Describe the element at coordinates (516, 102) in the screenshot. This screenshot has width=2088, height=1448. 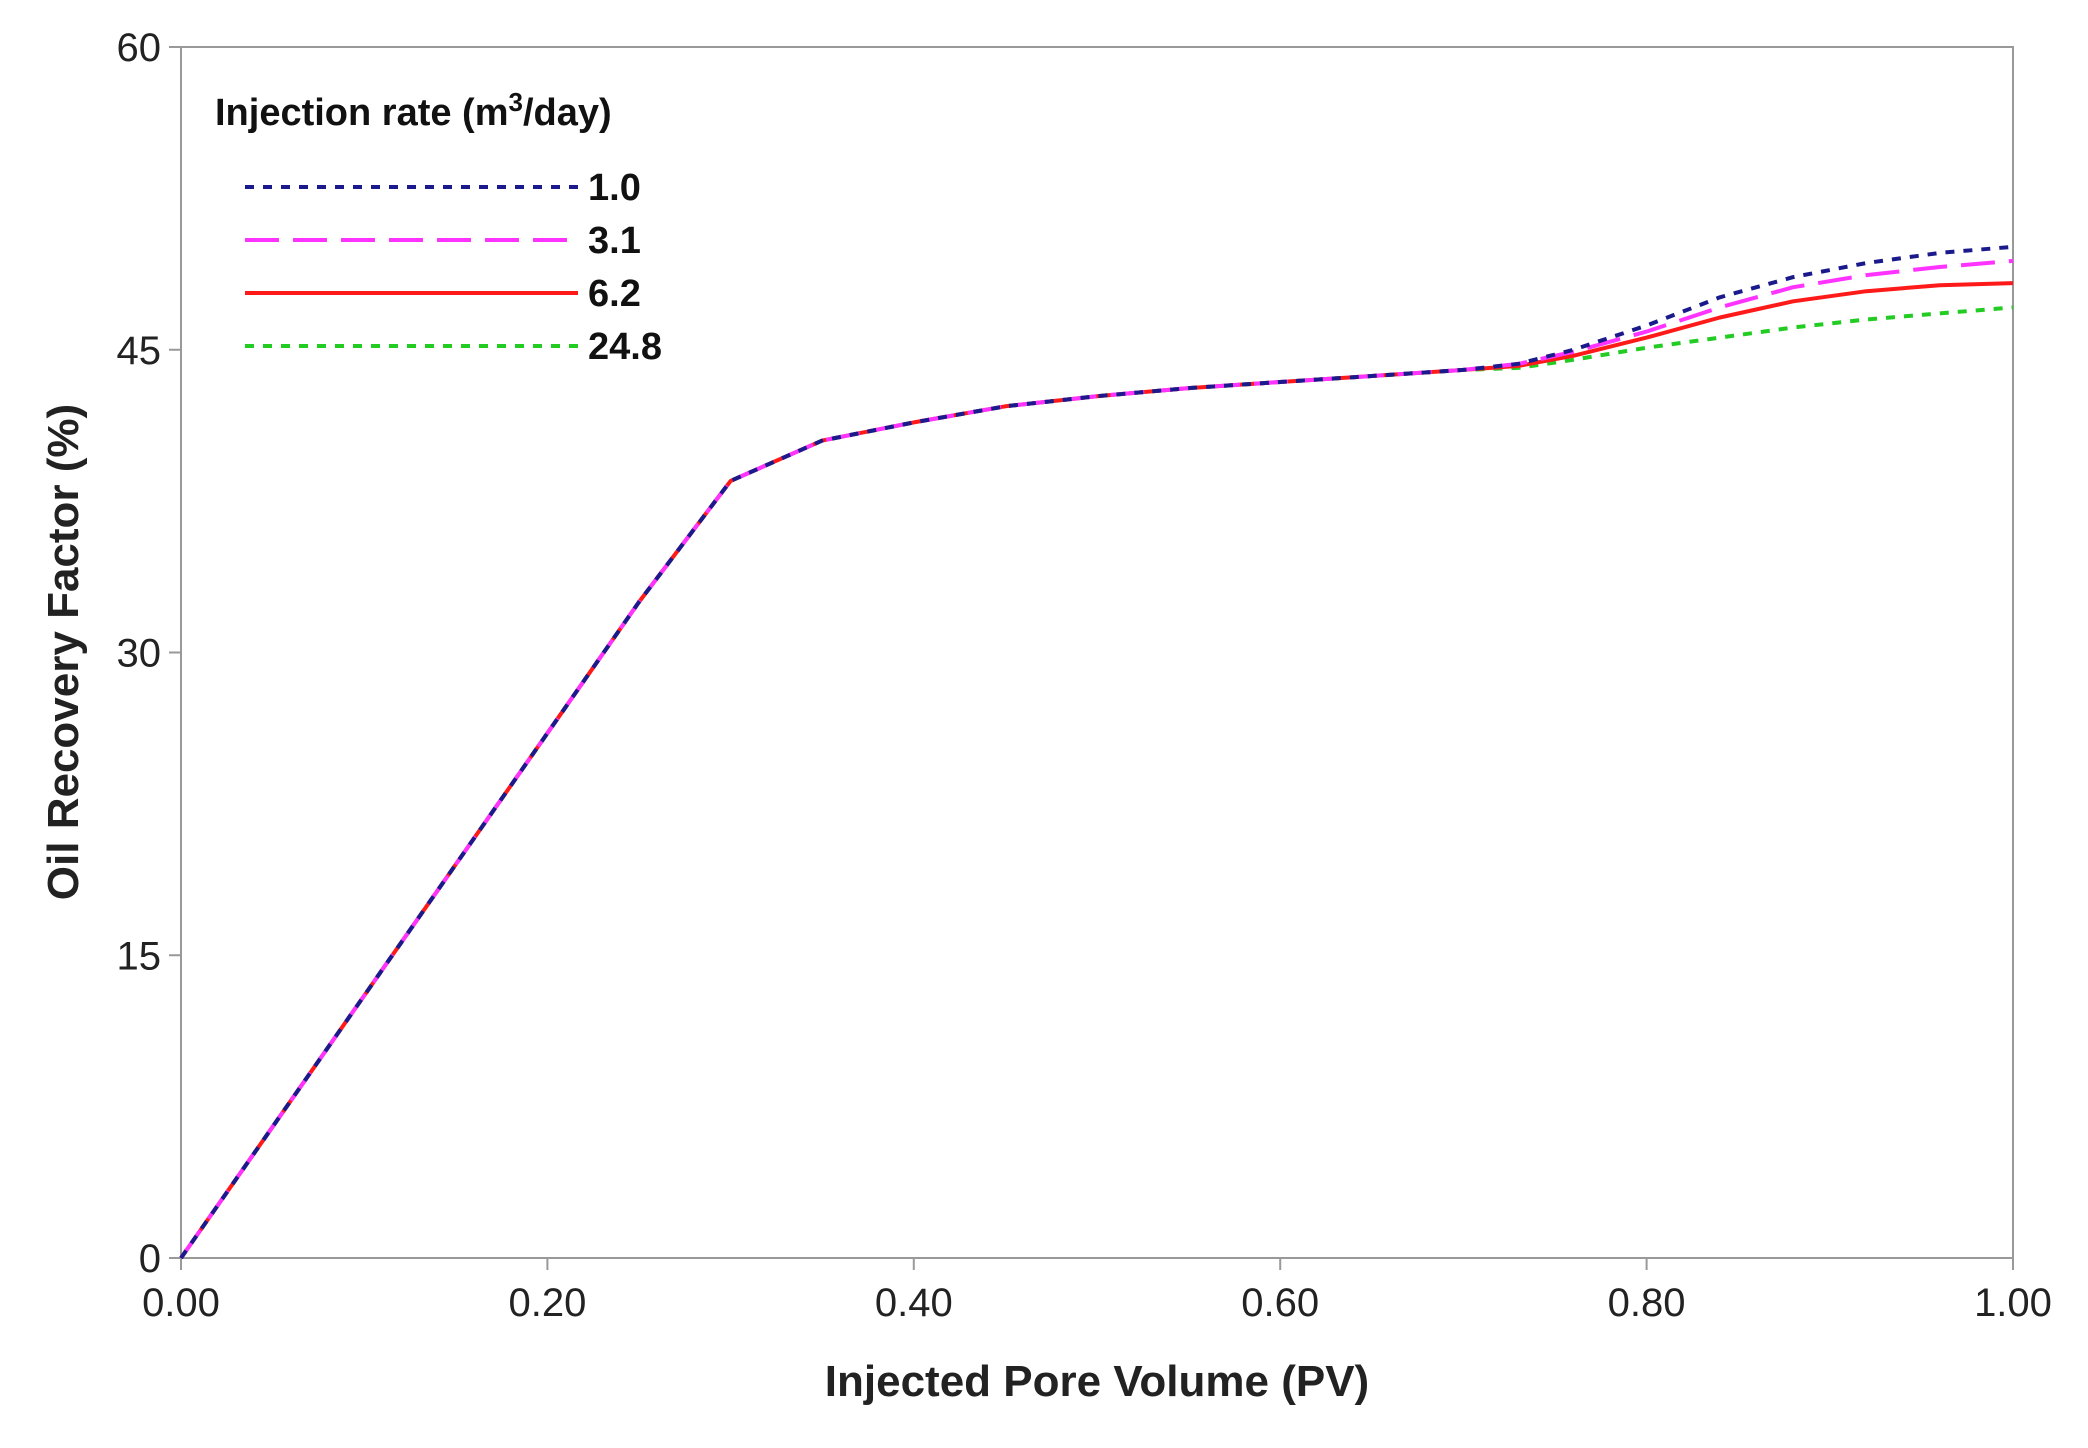
I see `legend-title-sup: 3` at that location.